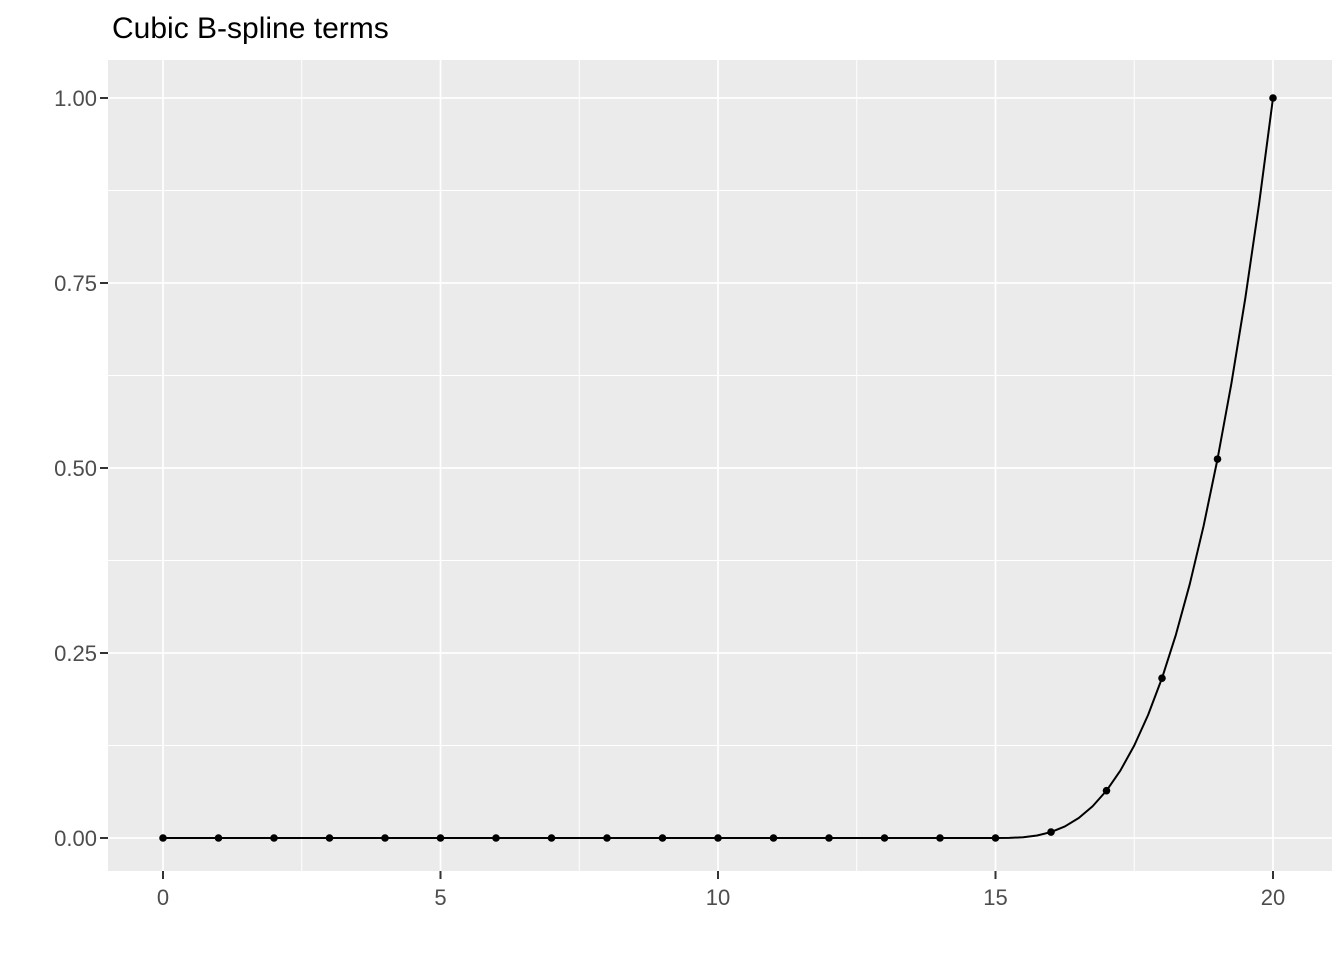 The height and width of the screenshot is (960, 1344). I want to click on chart-title: Cubic B-spline terms, so click(250, 28).